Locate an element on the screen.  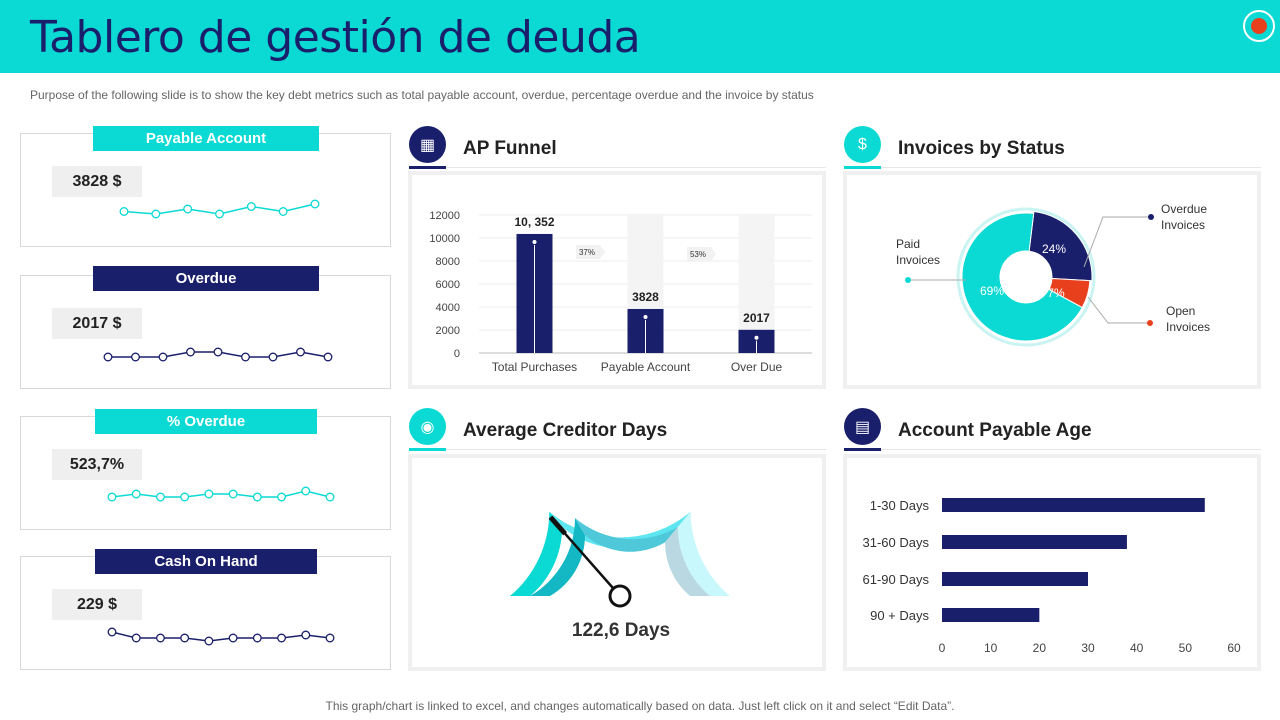
x-tick-label: 40 is located at coordinates (1137, 648).